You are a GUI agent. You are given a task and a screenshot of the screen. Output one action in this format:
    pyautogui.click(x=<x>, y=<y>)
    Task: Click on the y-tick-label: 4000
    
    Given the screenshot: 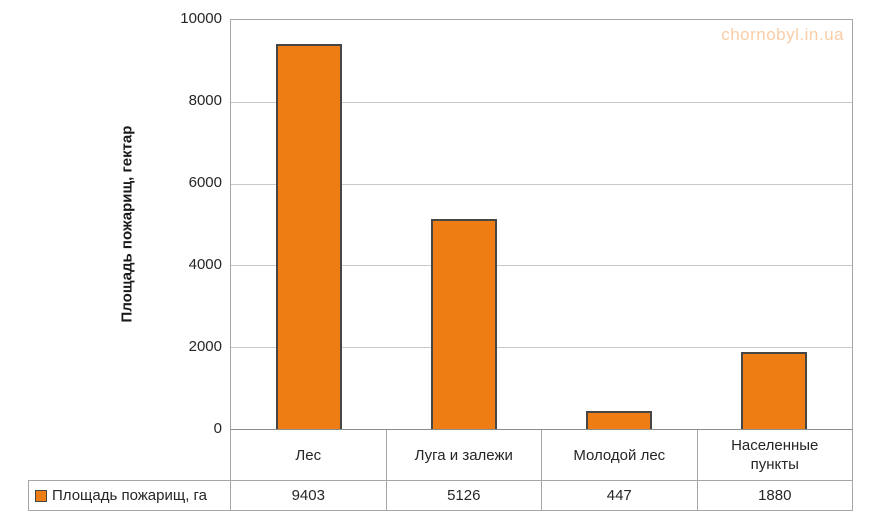 What is the action you would take?
    pyautogui.click(x=205, y=264)
    